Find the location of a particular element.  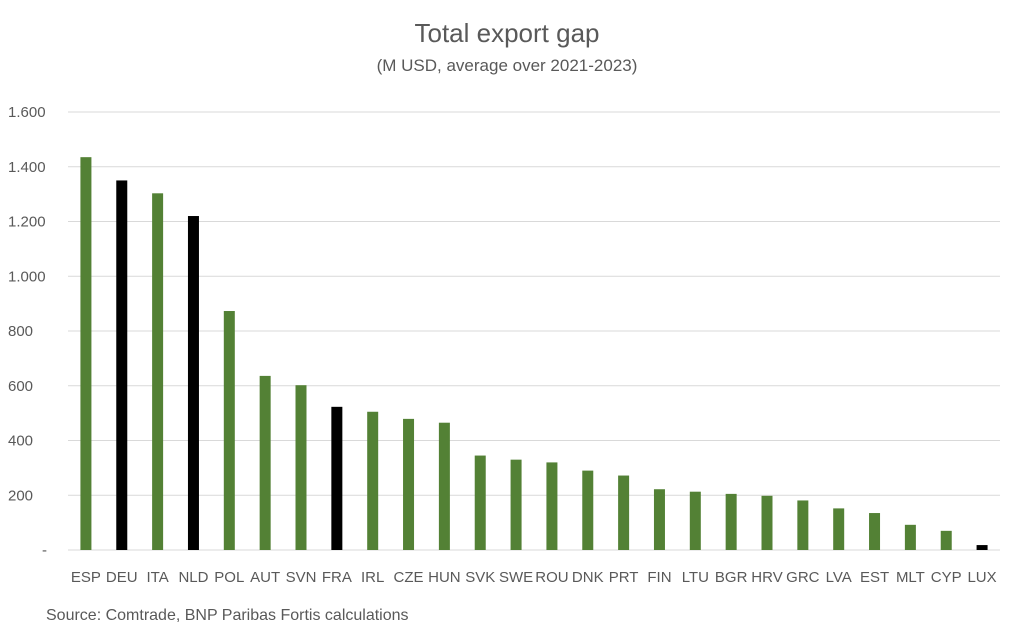

y-tick-label: 800 is located at coordinates (20, 331).